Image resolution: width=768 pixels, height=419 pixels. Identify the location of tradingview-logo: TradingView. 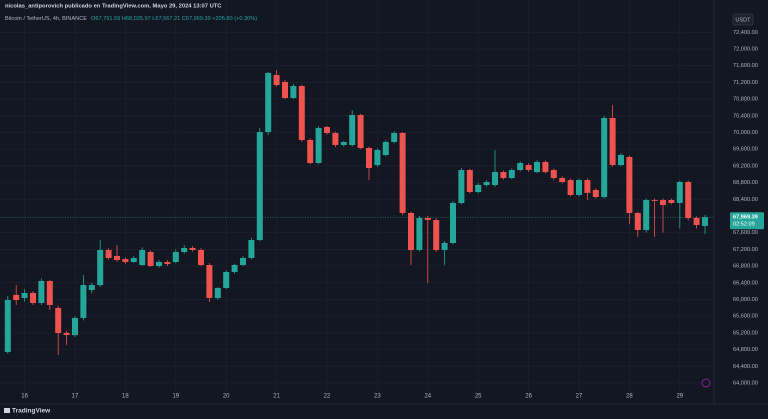
(27, 411).